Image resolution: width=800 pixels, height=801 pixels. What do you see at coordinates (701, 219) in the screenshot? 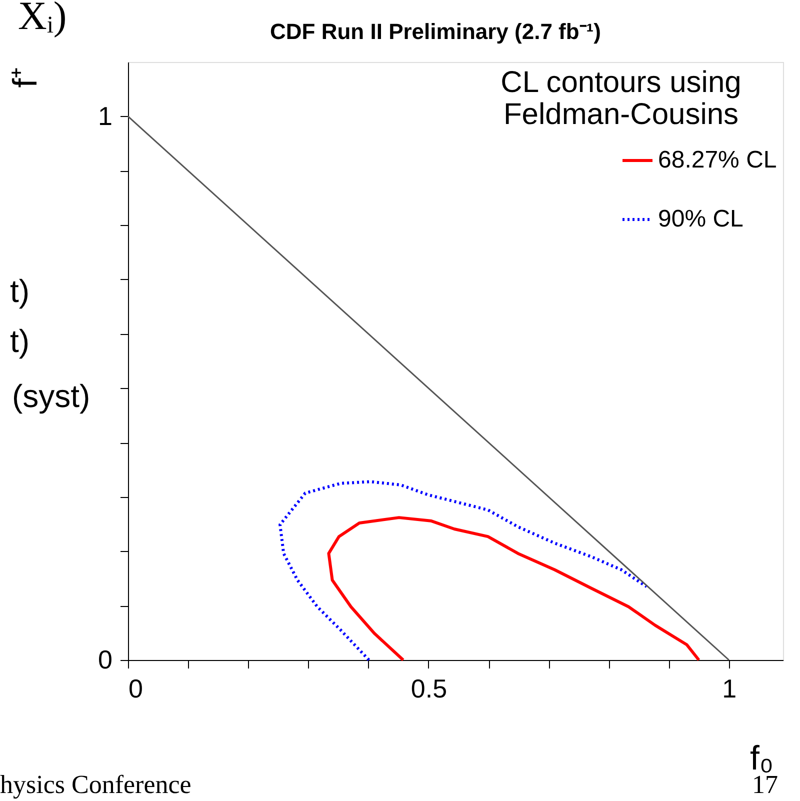
I see `legend-label: 90% CL` at bounding box center [701, 219].